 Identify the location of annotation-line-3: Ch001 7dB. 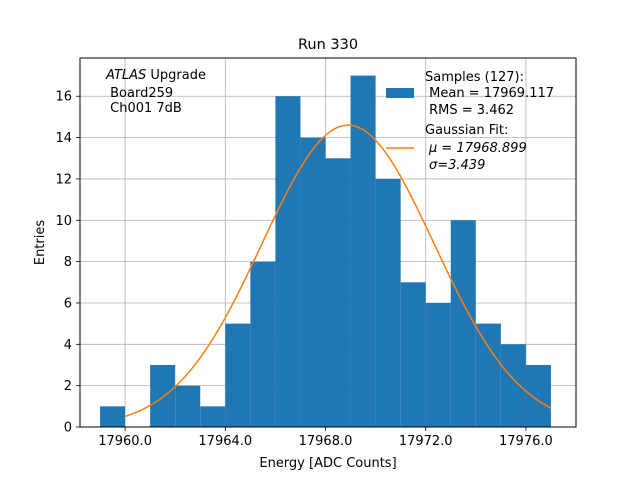
(144, 108).